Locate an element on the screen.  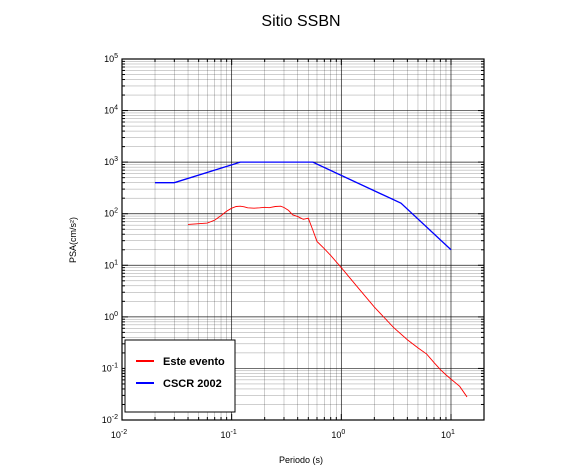
legend-label-cscr-2002: CSCR 2002 is located at coordinates (192, 384).